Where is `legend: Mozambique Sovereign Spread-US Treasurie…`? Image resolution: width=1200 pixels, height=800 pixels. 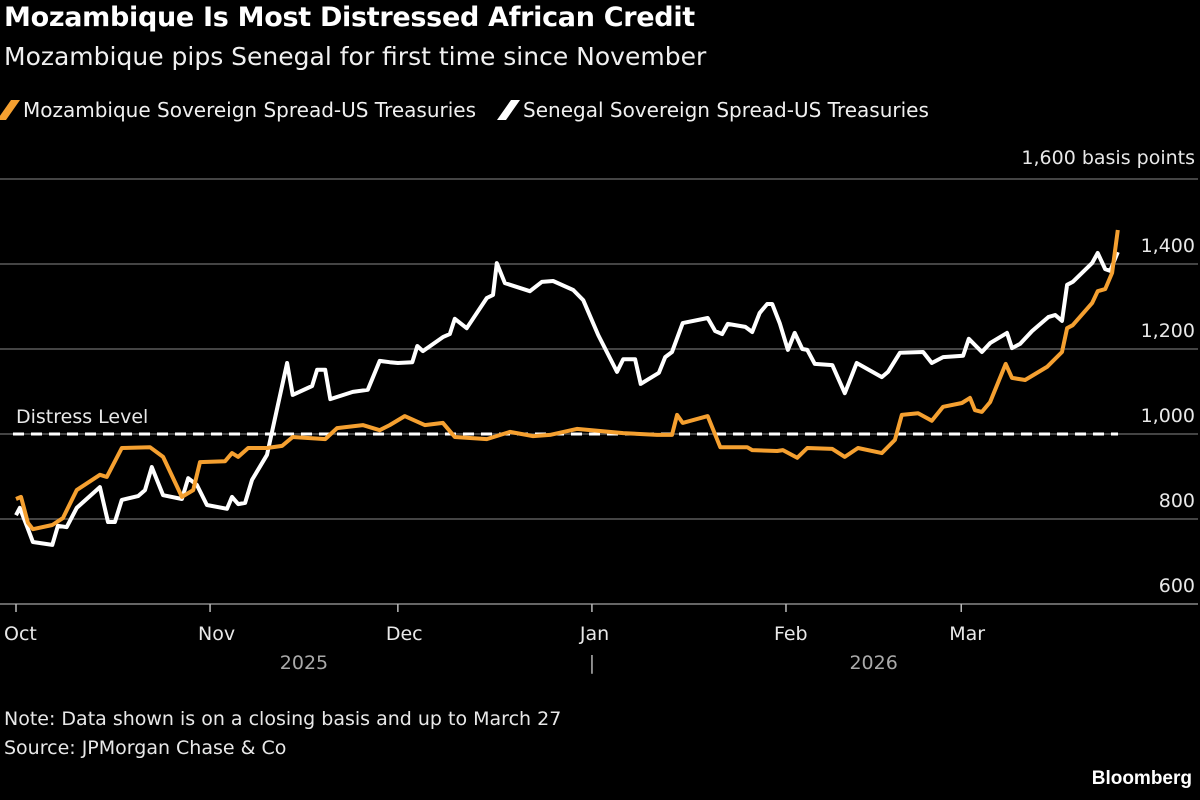 legend: Mozambique Sovereign Spread-US Treasurie… is located at coordinates (464, 110).